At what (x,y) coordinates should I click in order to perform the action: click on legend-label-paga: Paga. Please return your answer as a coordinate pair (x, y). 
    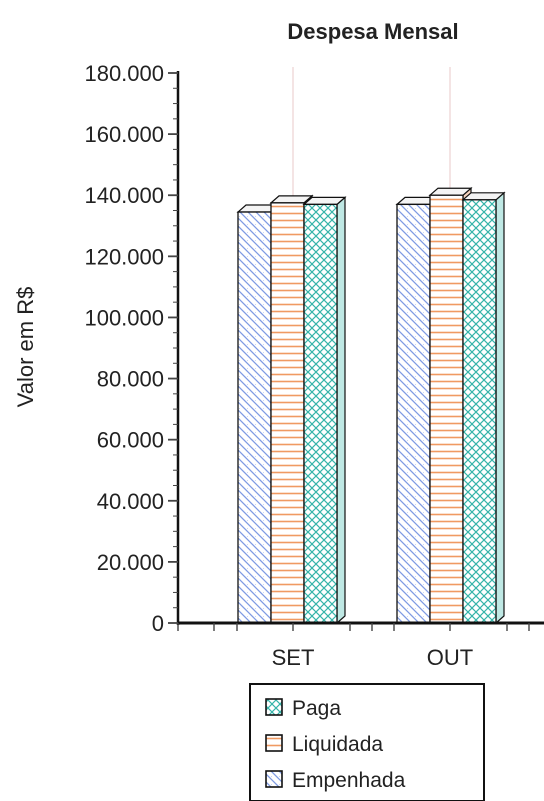
    Looking at the image, I should click on (316, 708).